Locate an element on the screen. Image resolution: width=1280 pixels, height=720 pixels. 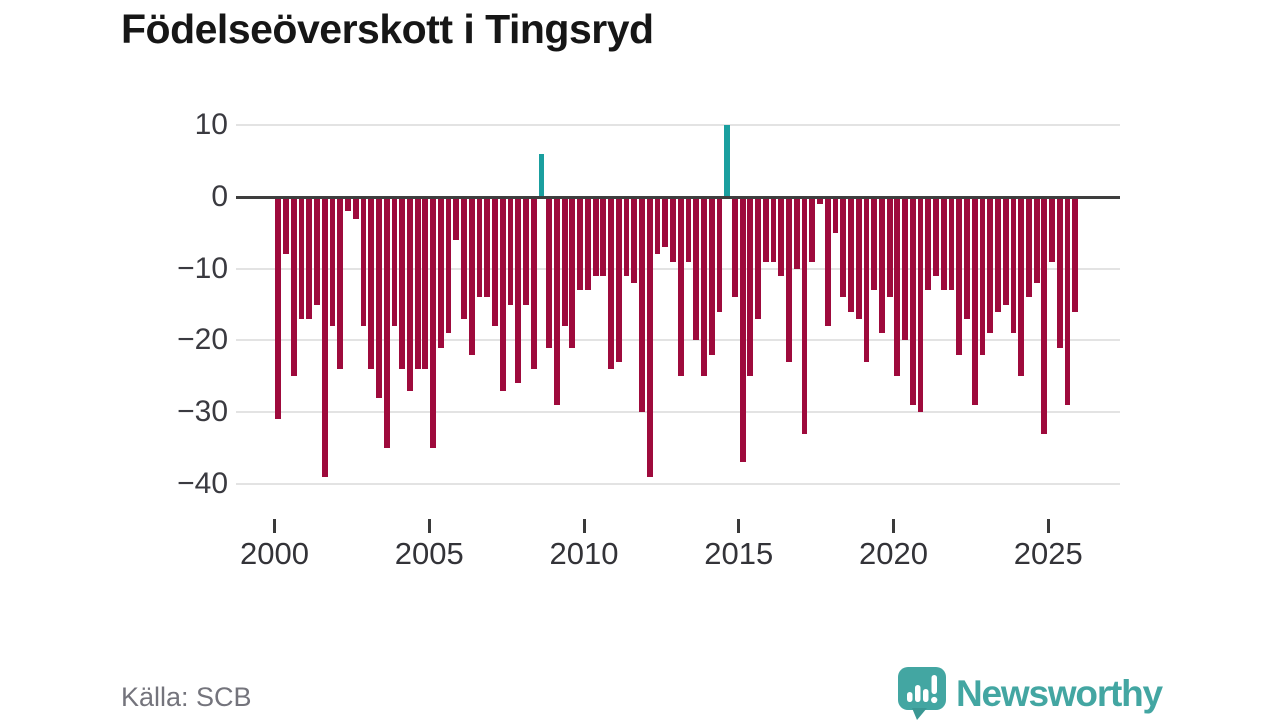
x-axis-label: 2010 is located at coordinates (584, 553).